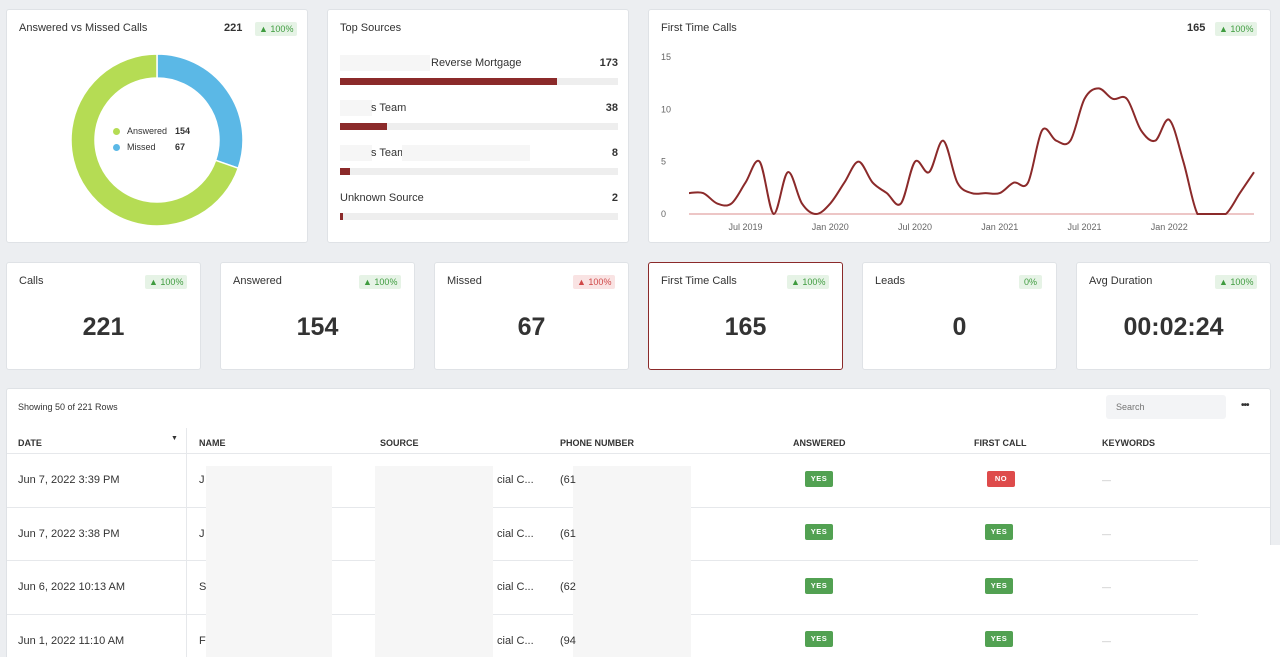 This screenshot has height=657, width=1280. I want to click on series-line, so click(971, 151).